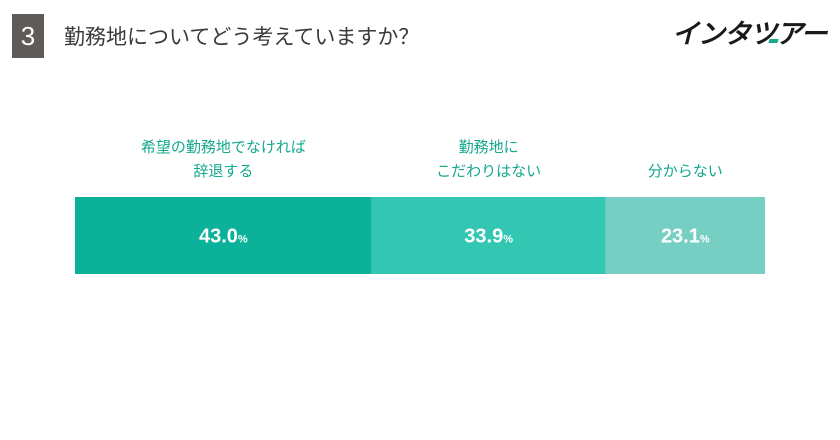 The image size is (840, 440). What do you see at coordinates (685, 171) in the screenshot?
I see `category-label-3: 分からない` at bounding box center [685, 171].